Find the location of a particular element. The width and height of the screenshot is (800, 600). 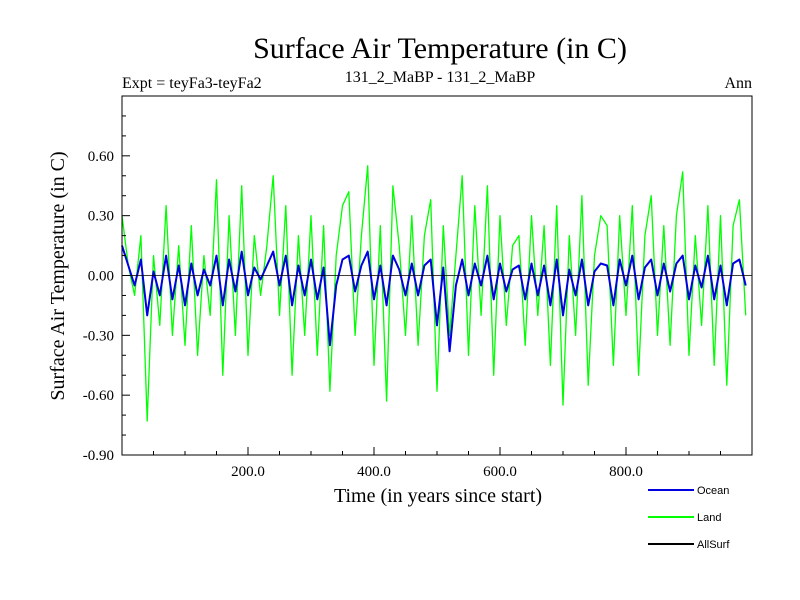

legend: Ocean Land AllSurf is located at coordinates (689, 518).